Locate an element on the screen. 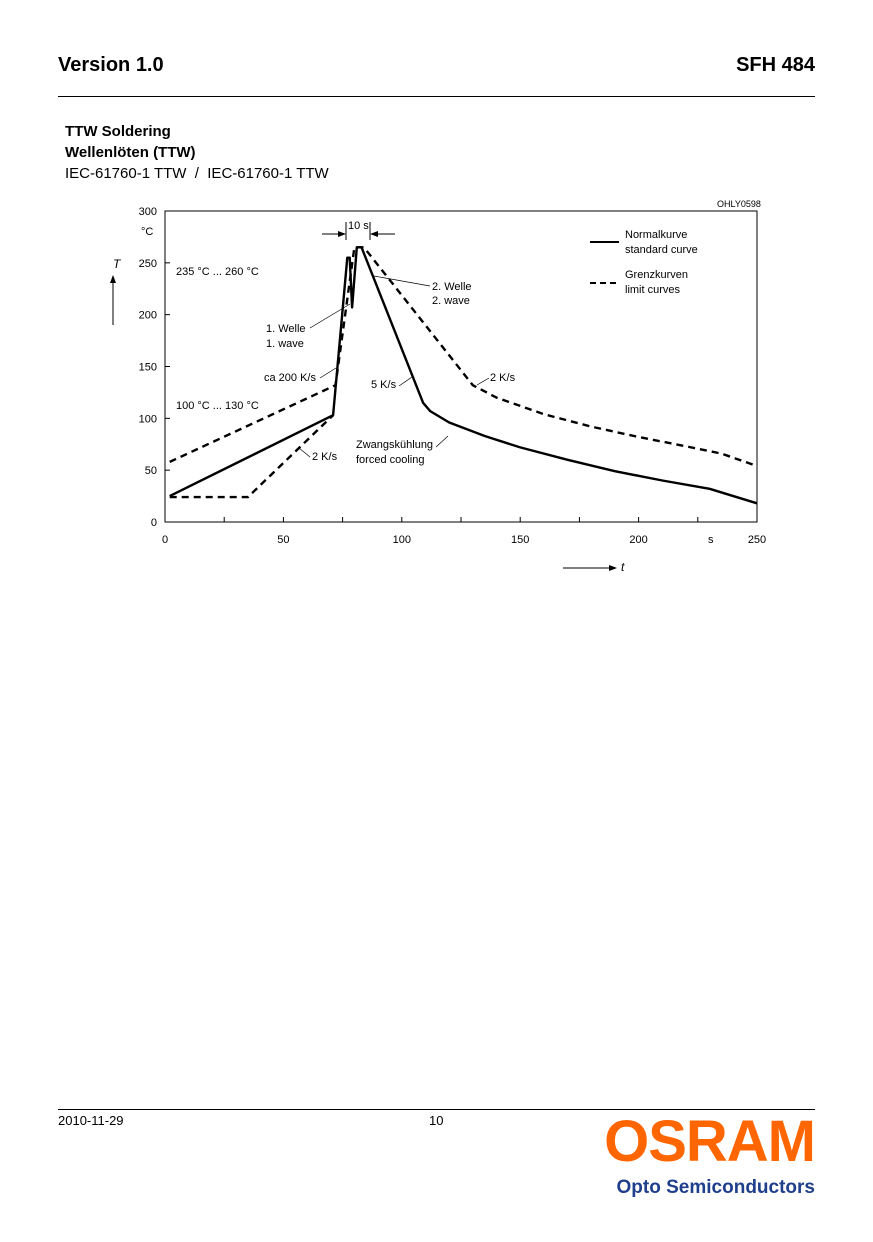 This screenshot has width=873, height=1242. preheat-range-label: 100 °C ... 130 °C is located at coordinates (217, 406).